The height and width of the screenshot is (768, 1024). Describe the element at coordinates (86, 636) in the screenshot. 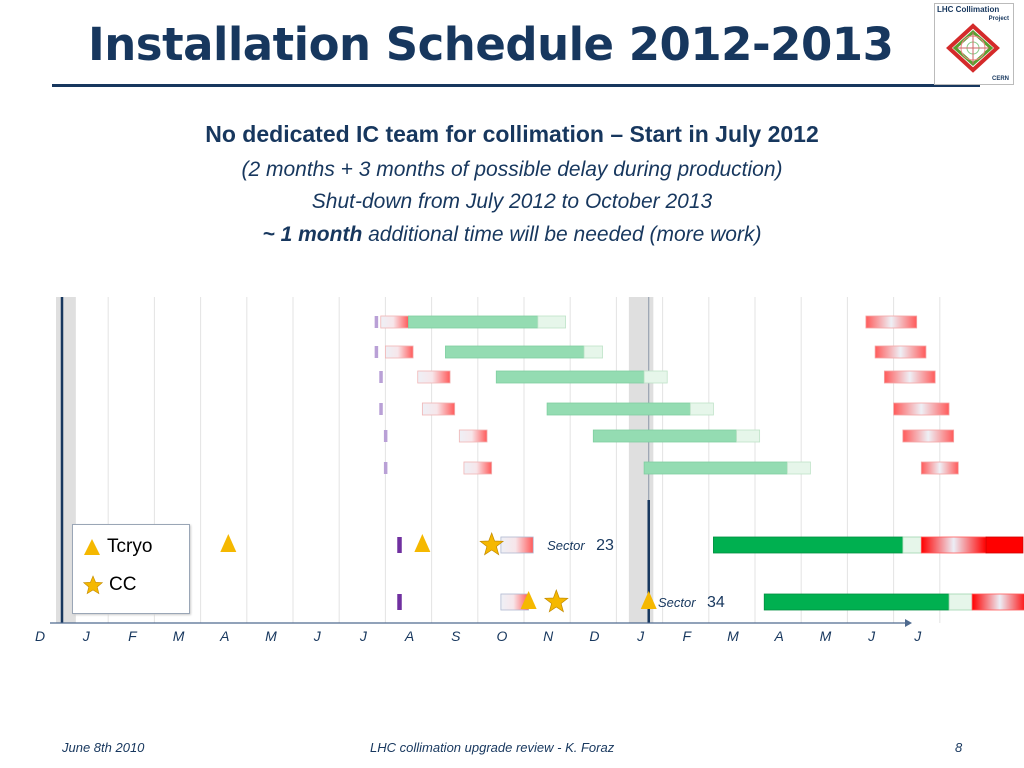

I see `month-label-1: J` at that location.